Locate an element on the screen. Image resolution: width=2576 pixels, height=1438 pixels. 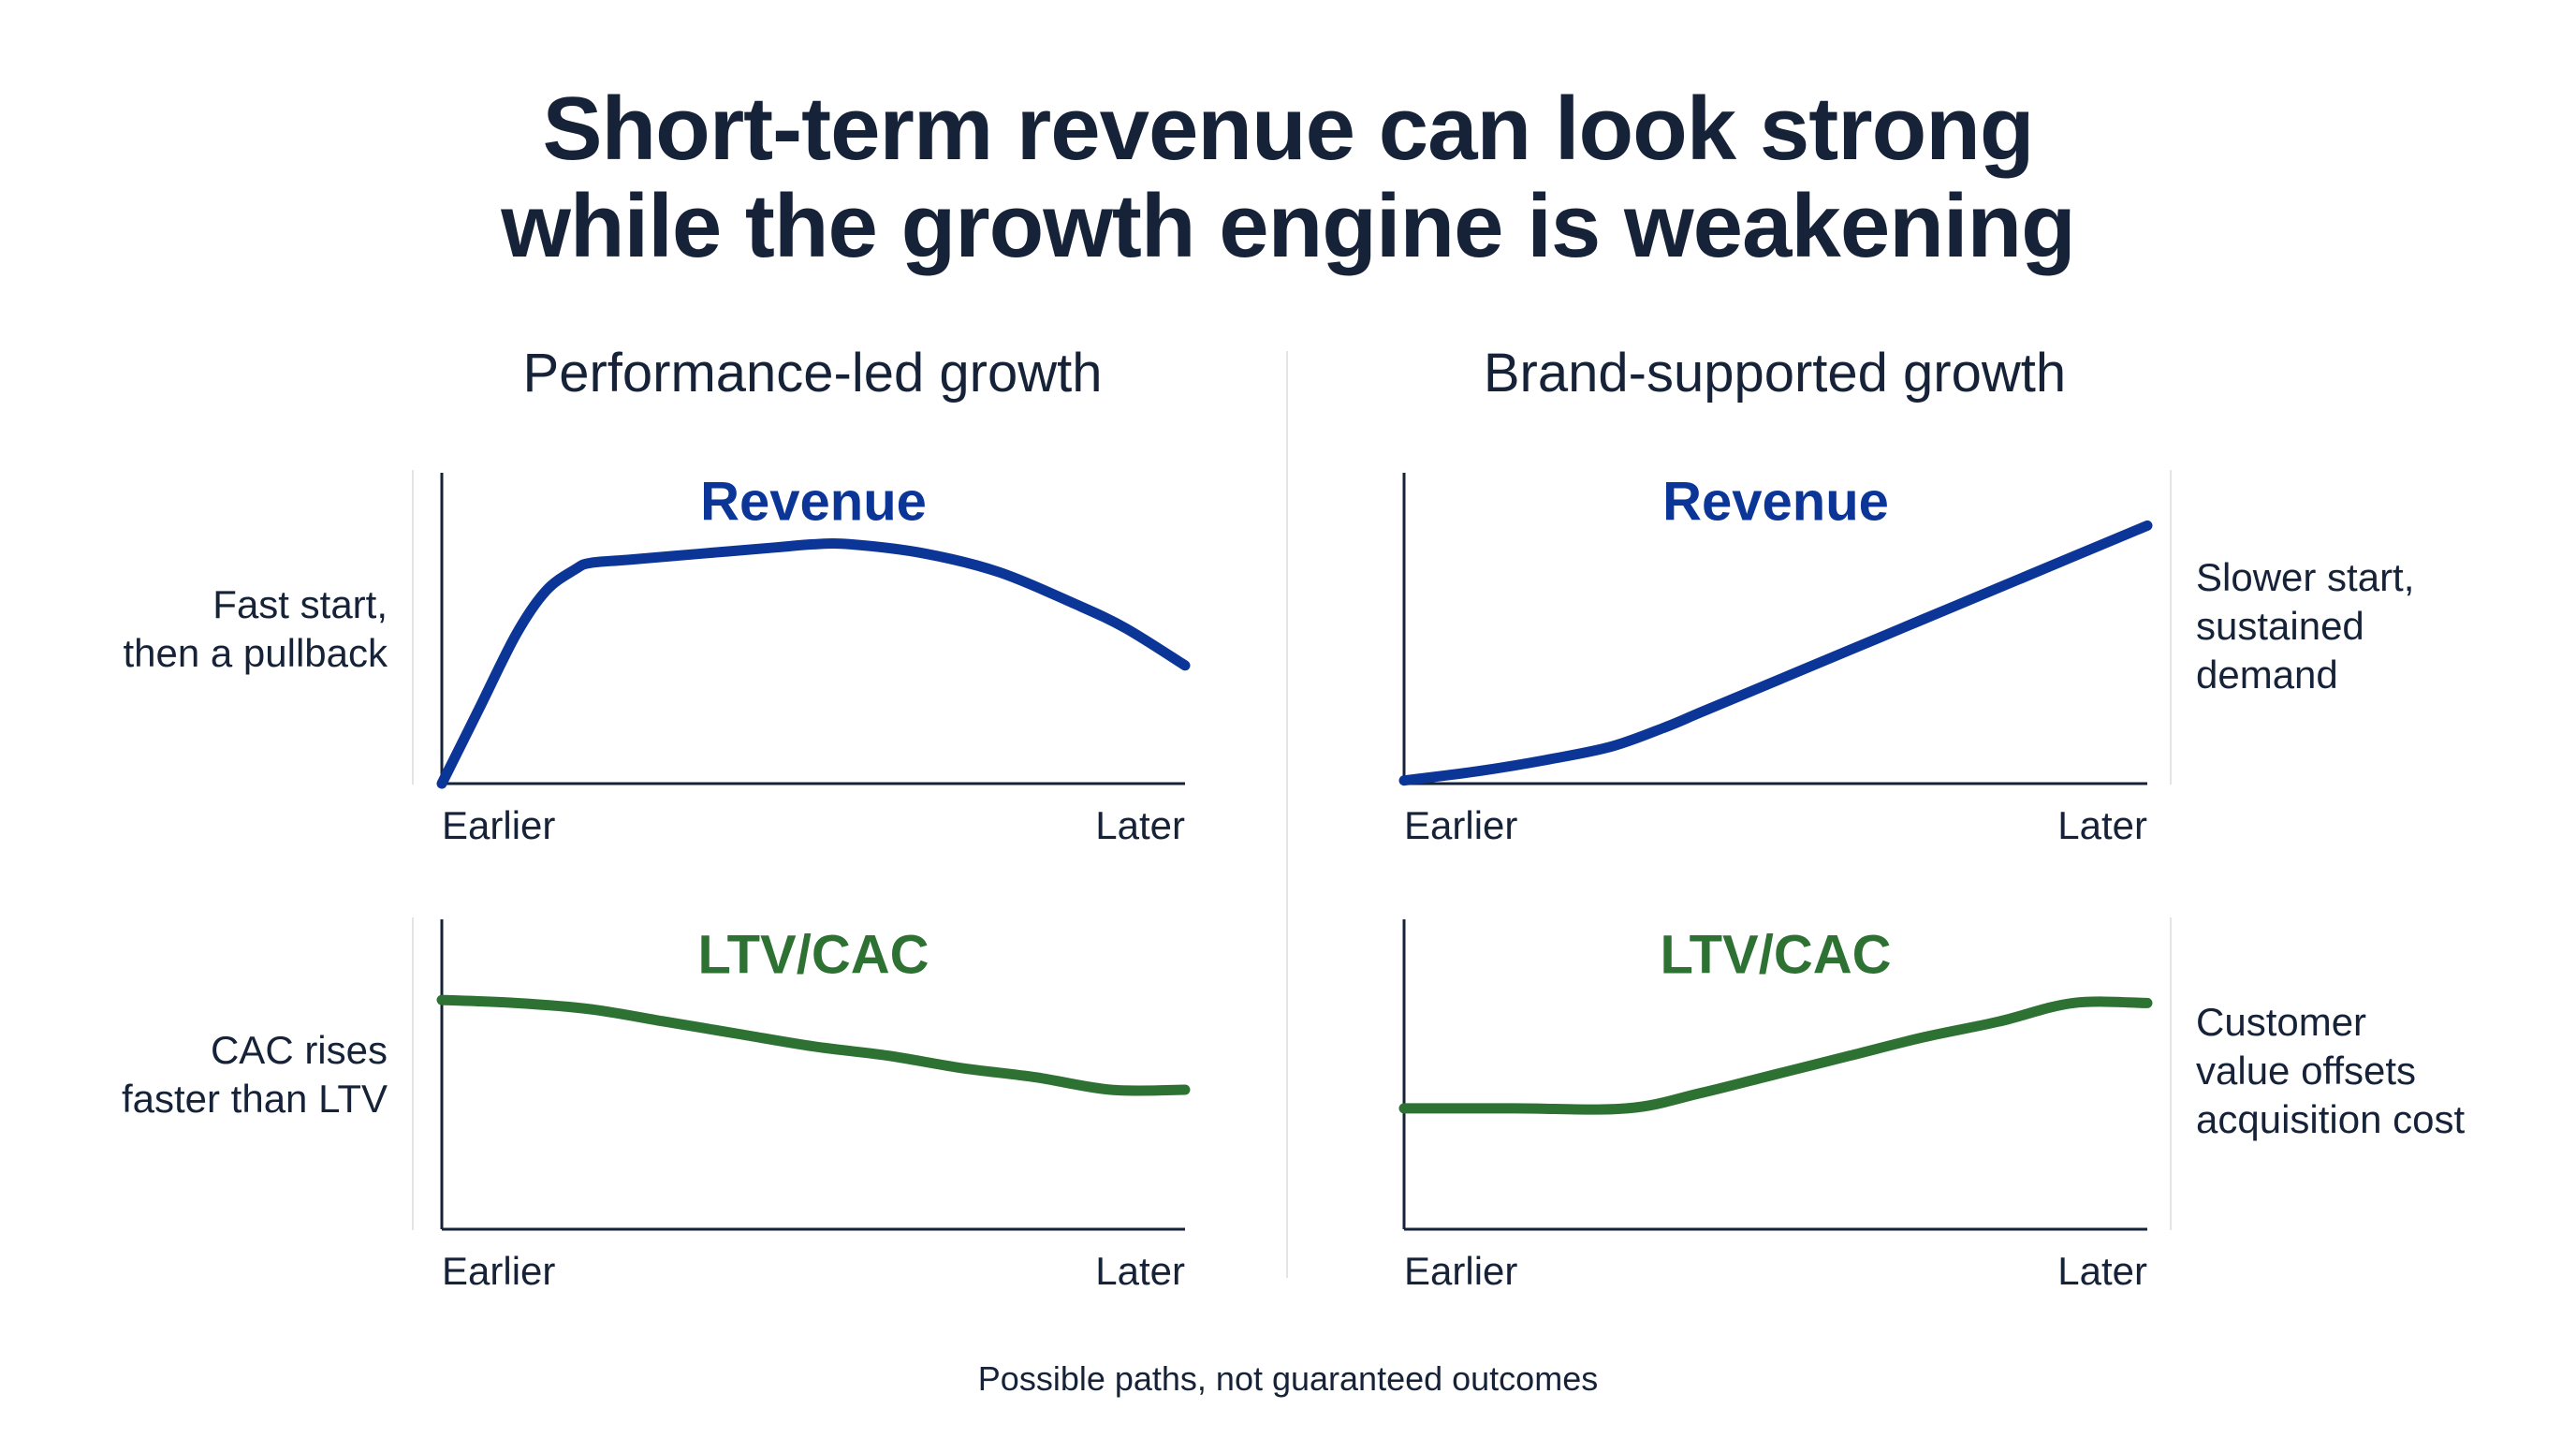
note-line: Fast start, is located at coordinates (300, 604).